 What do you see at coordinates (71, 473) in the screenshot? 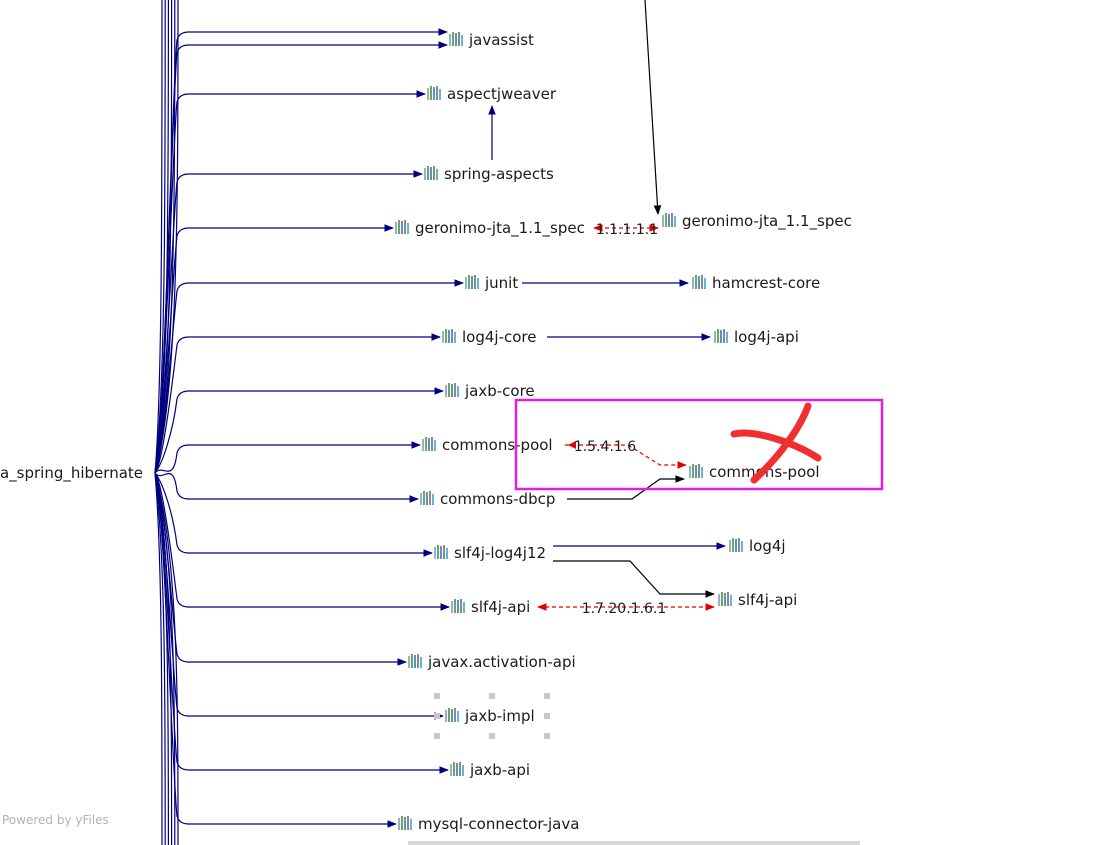
I see `root-node-label: va_spring_hibernate` at bounding box center [71, 473].